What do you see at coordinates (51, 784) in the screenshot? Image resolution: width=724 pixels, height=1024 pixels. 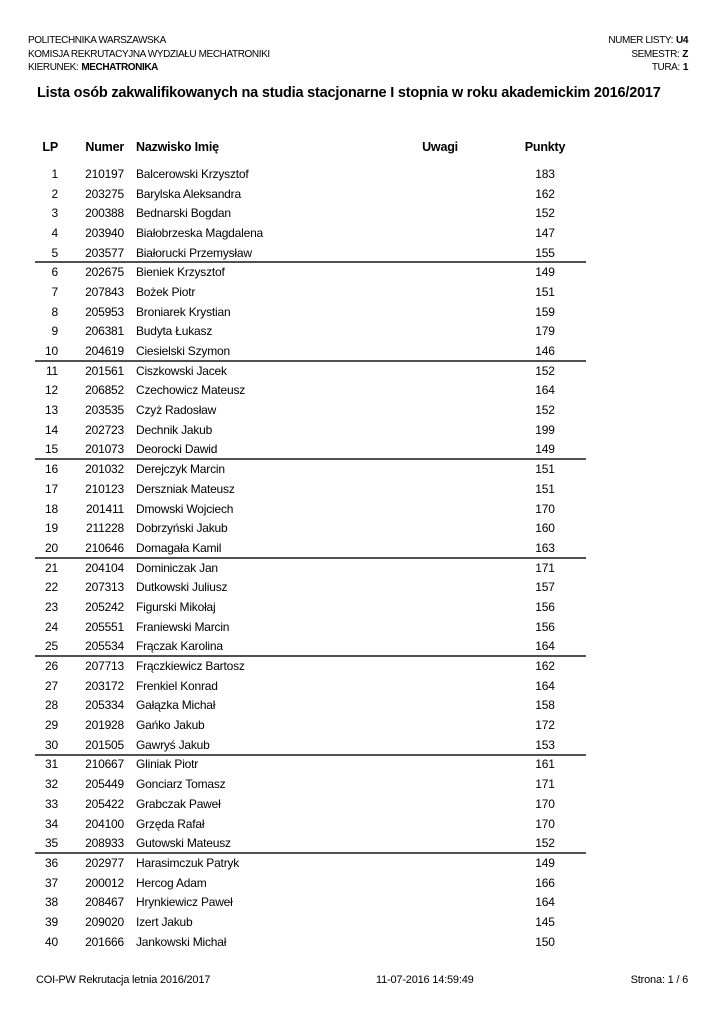 I see `row-lp: 32` at bounding box center [51, 784].